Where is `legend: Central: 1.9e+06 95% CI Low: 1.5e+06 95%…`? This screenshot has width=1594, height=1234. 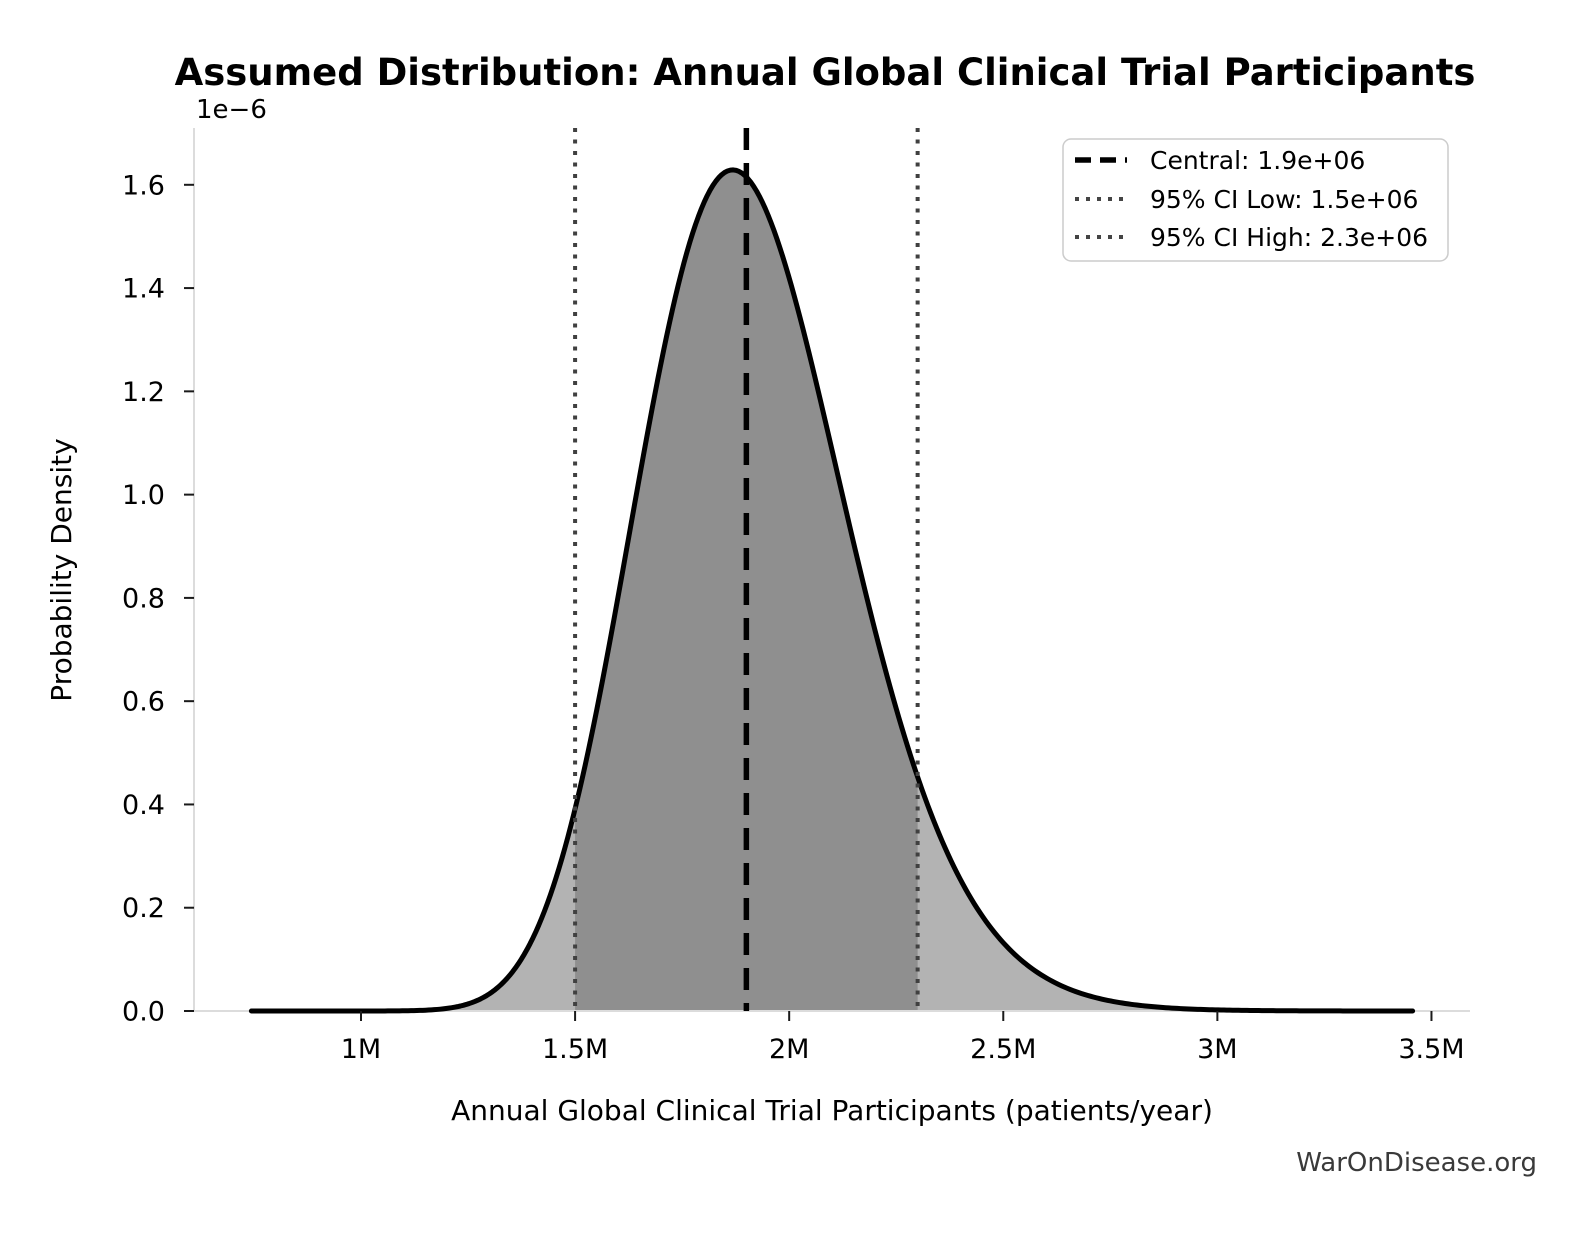 legend: Central: 1.9e+06 95% CI Low: 1.5e+06 95%… is located at coordinates (1255, 200).